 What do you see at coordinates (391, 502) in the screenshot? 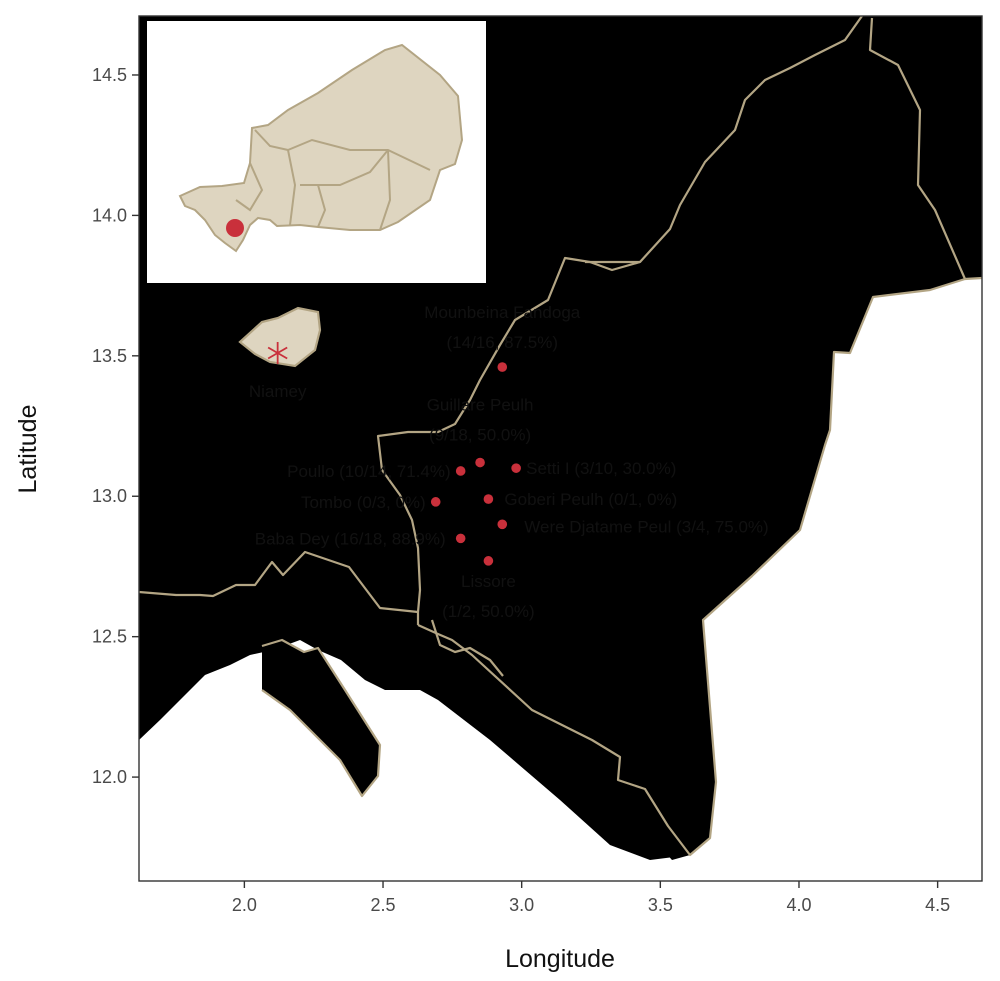
I see `site-stats-label: (0/3, 0%)` at bounding box center [391, 502].